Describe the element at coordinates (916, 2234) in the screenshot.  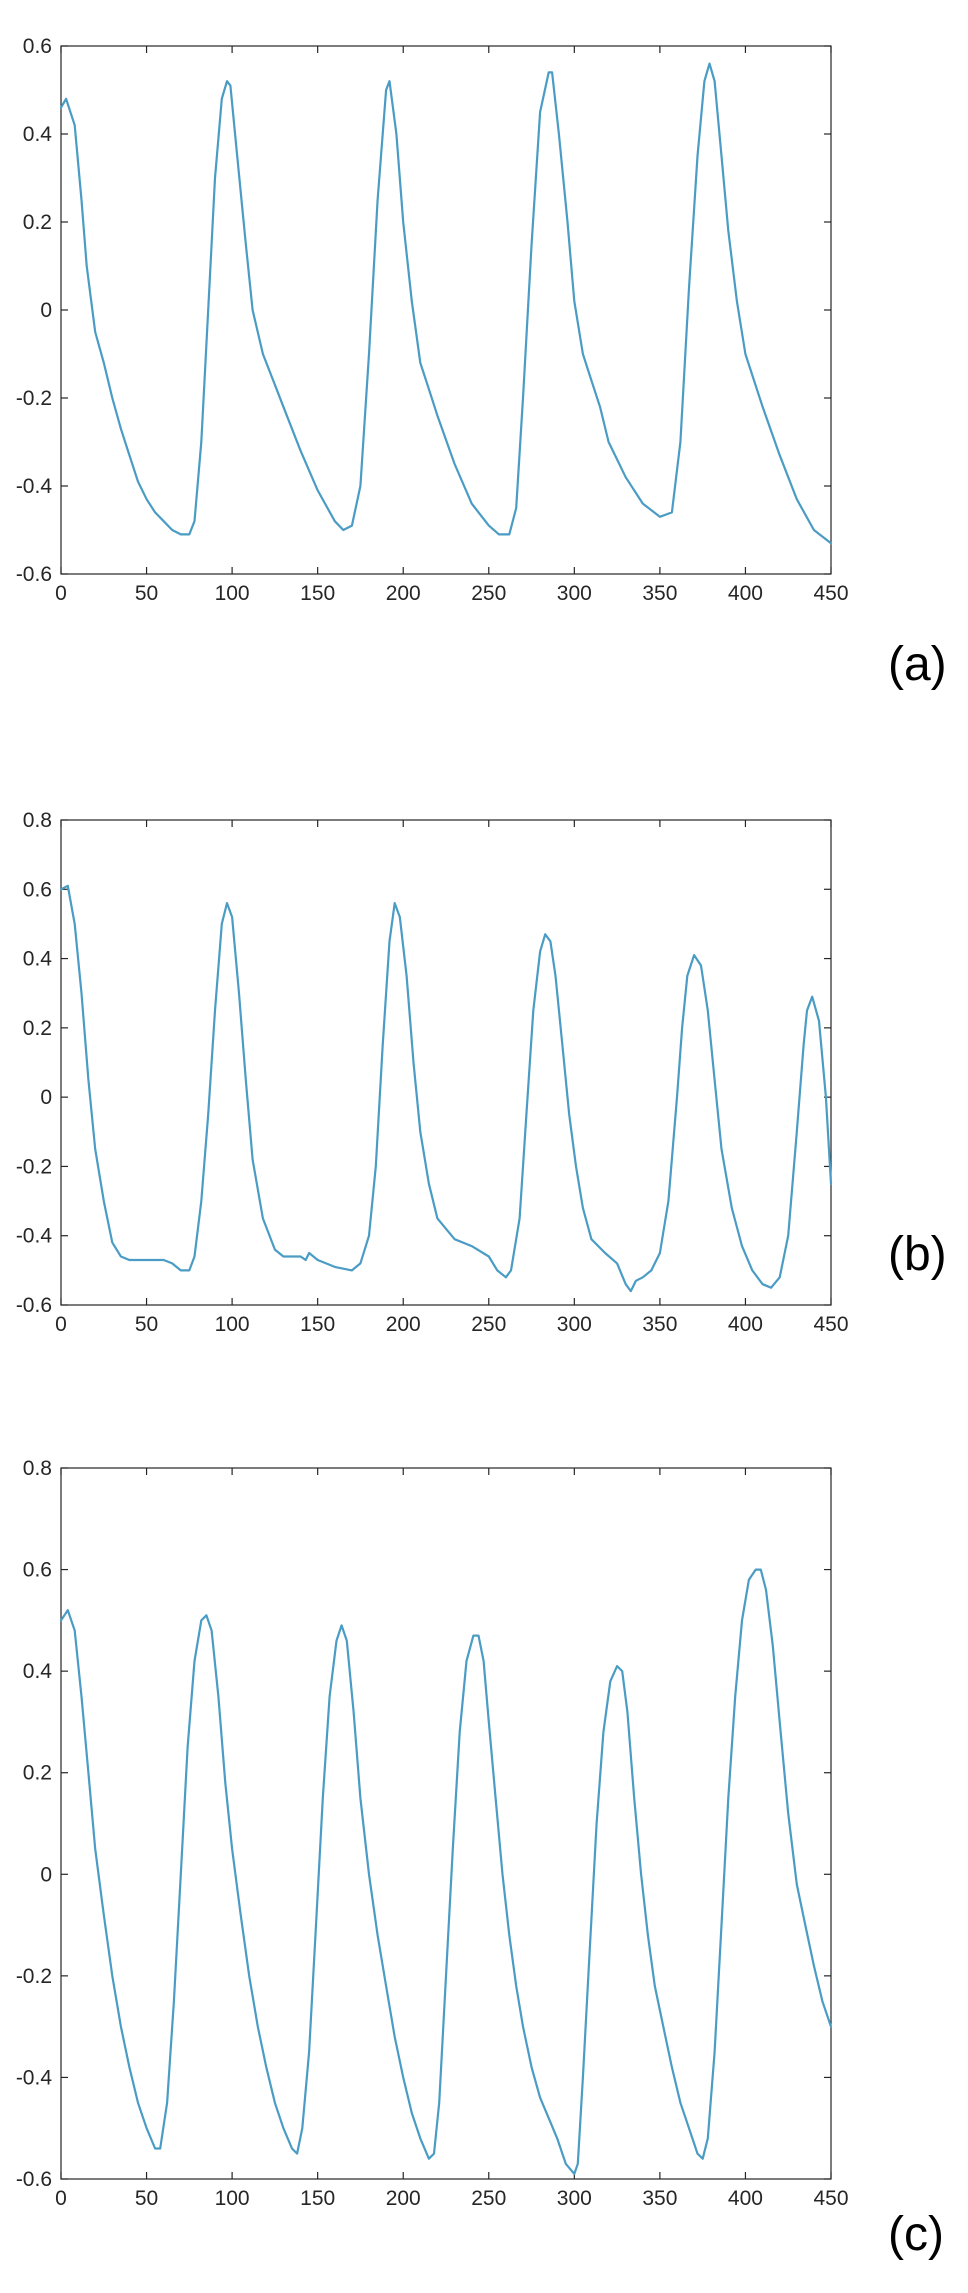
I see `panel-label: (c)` at that location.